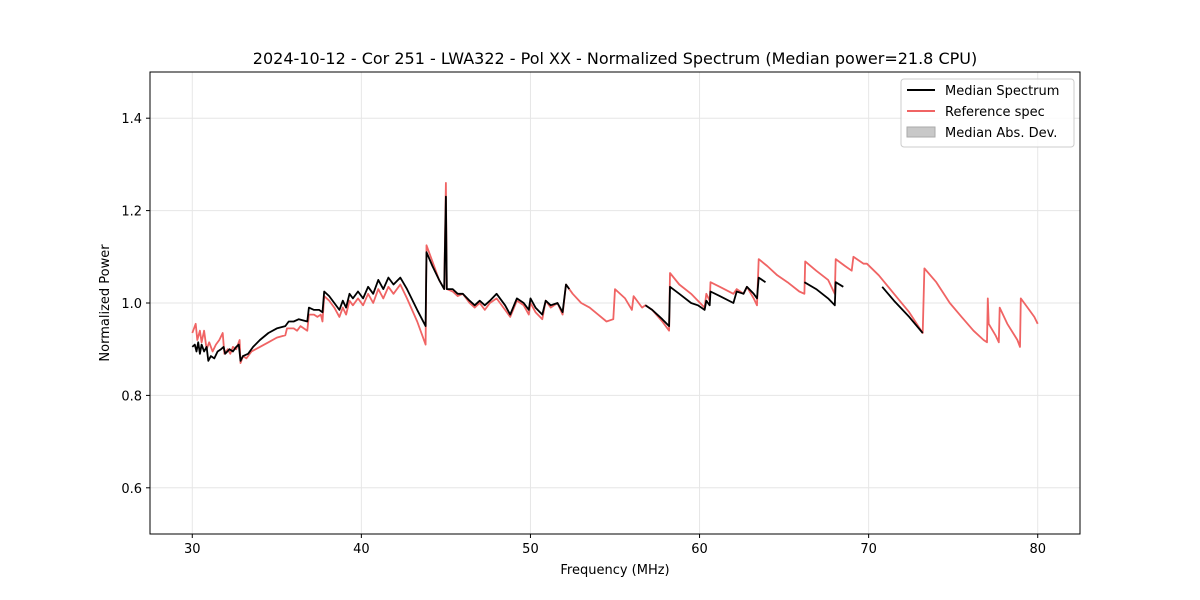 The width and height of the screenshot is (1200, 600). Describe the element at coordinates (192, 549) in the screenshot. I see `x-tick-label: 30` at that location.